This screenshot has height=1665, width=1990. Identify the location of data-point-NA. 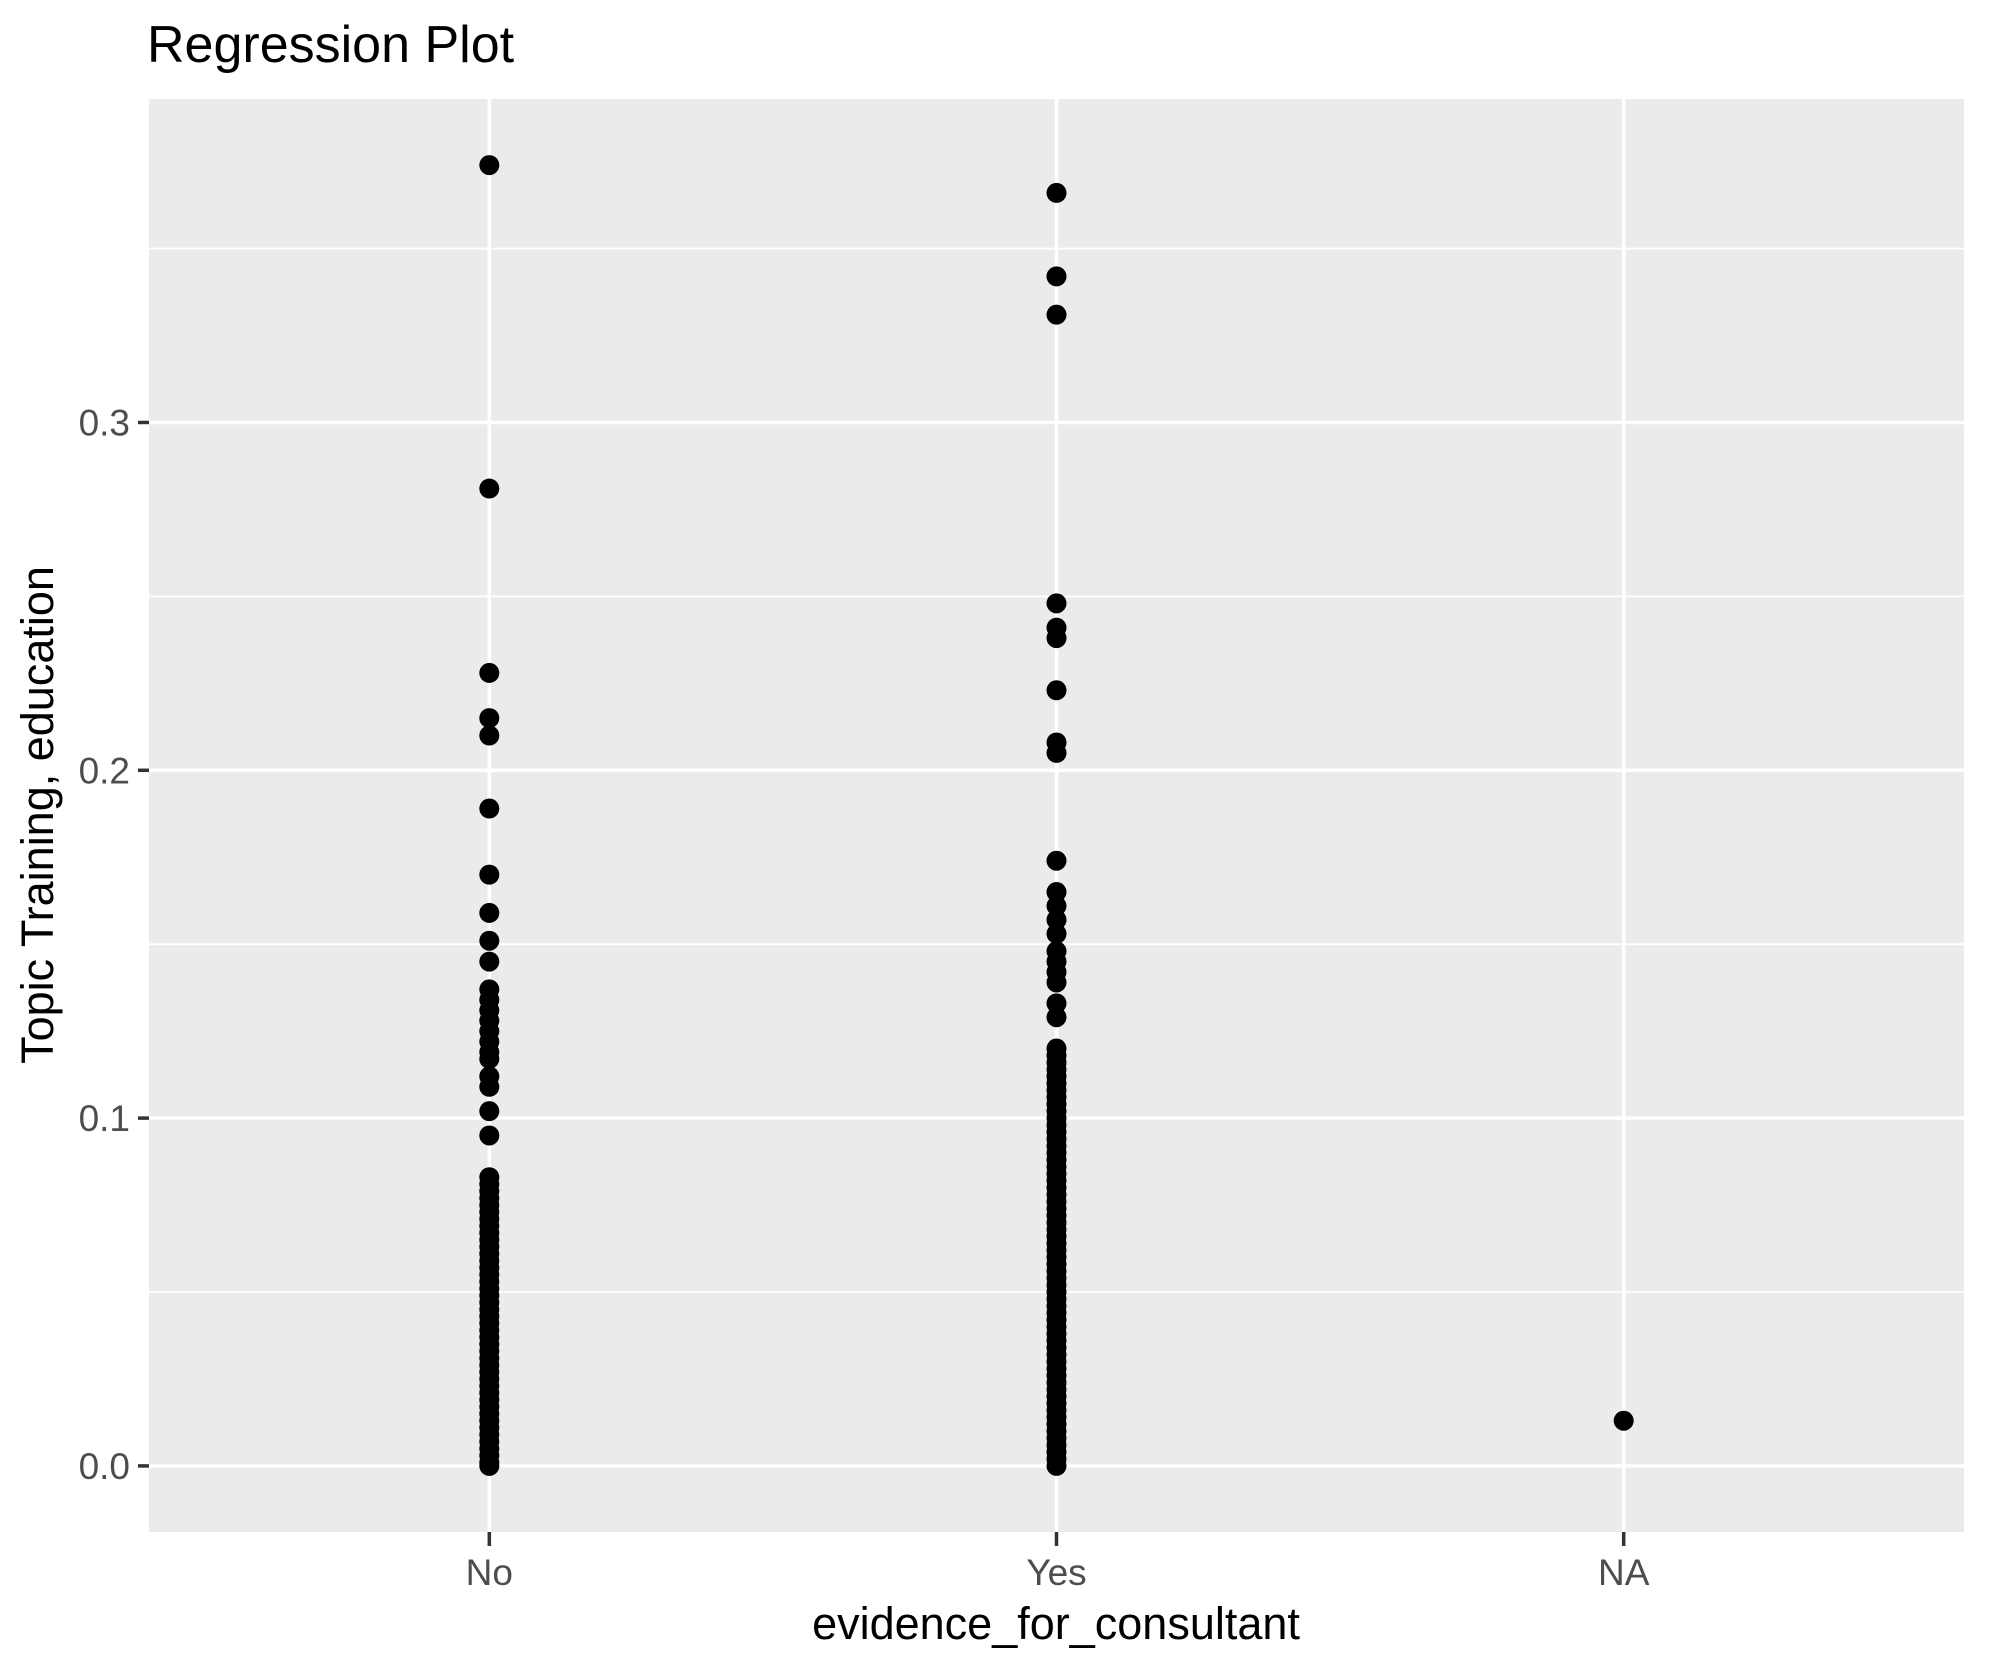
(1623, 1420).